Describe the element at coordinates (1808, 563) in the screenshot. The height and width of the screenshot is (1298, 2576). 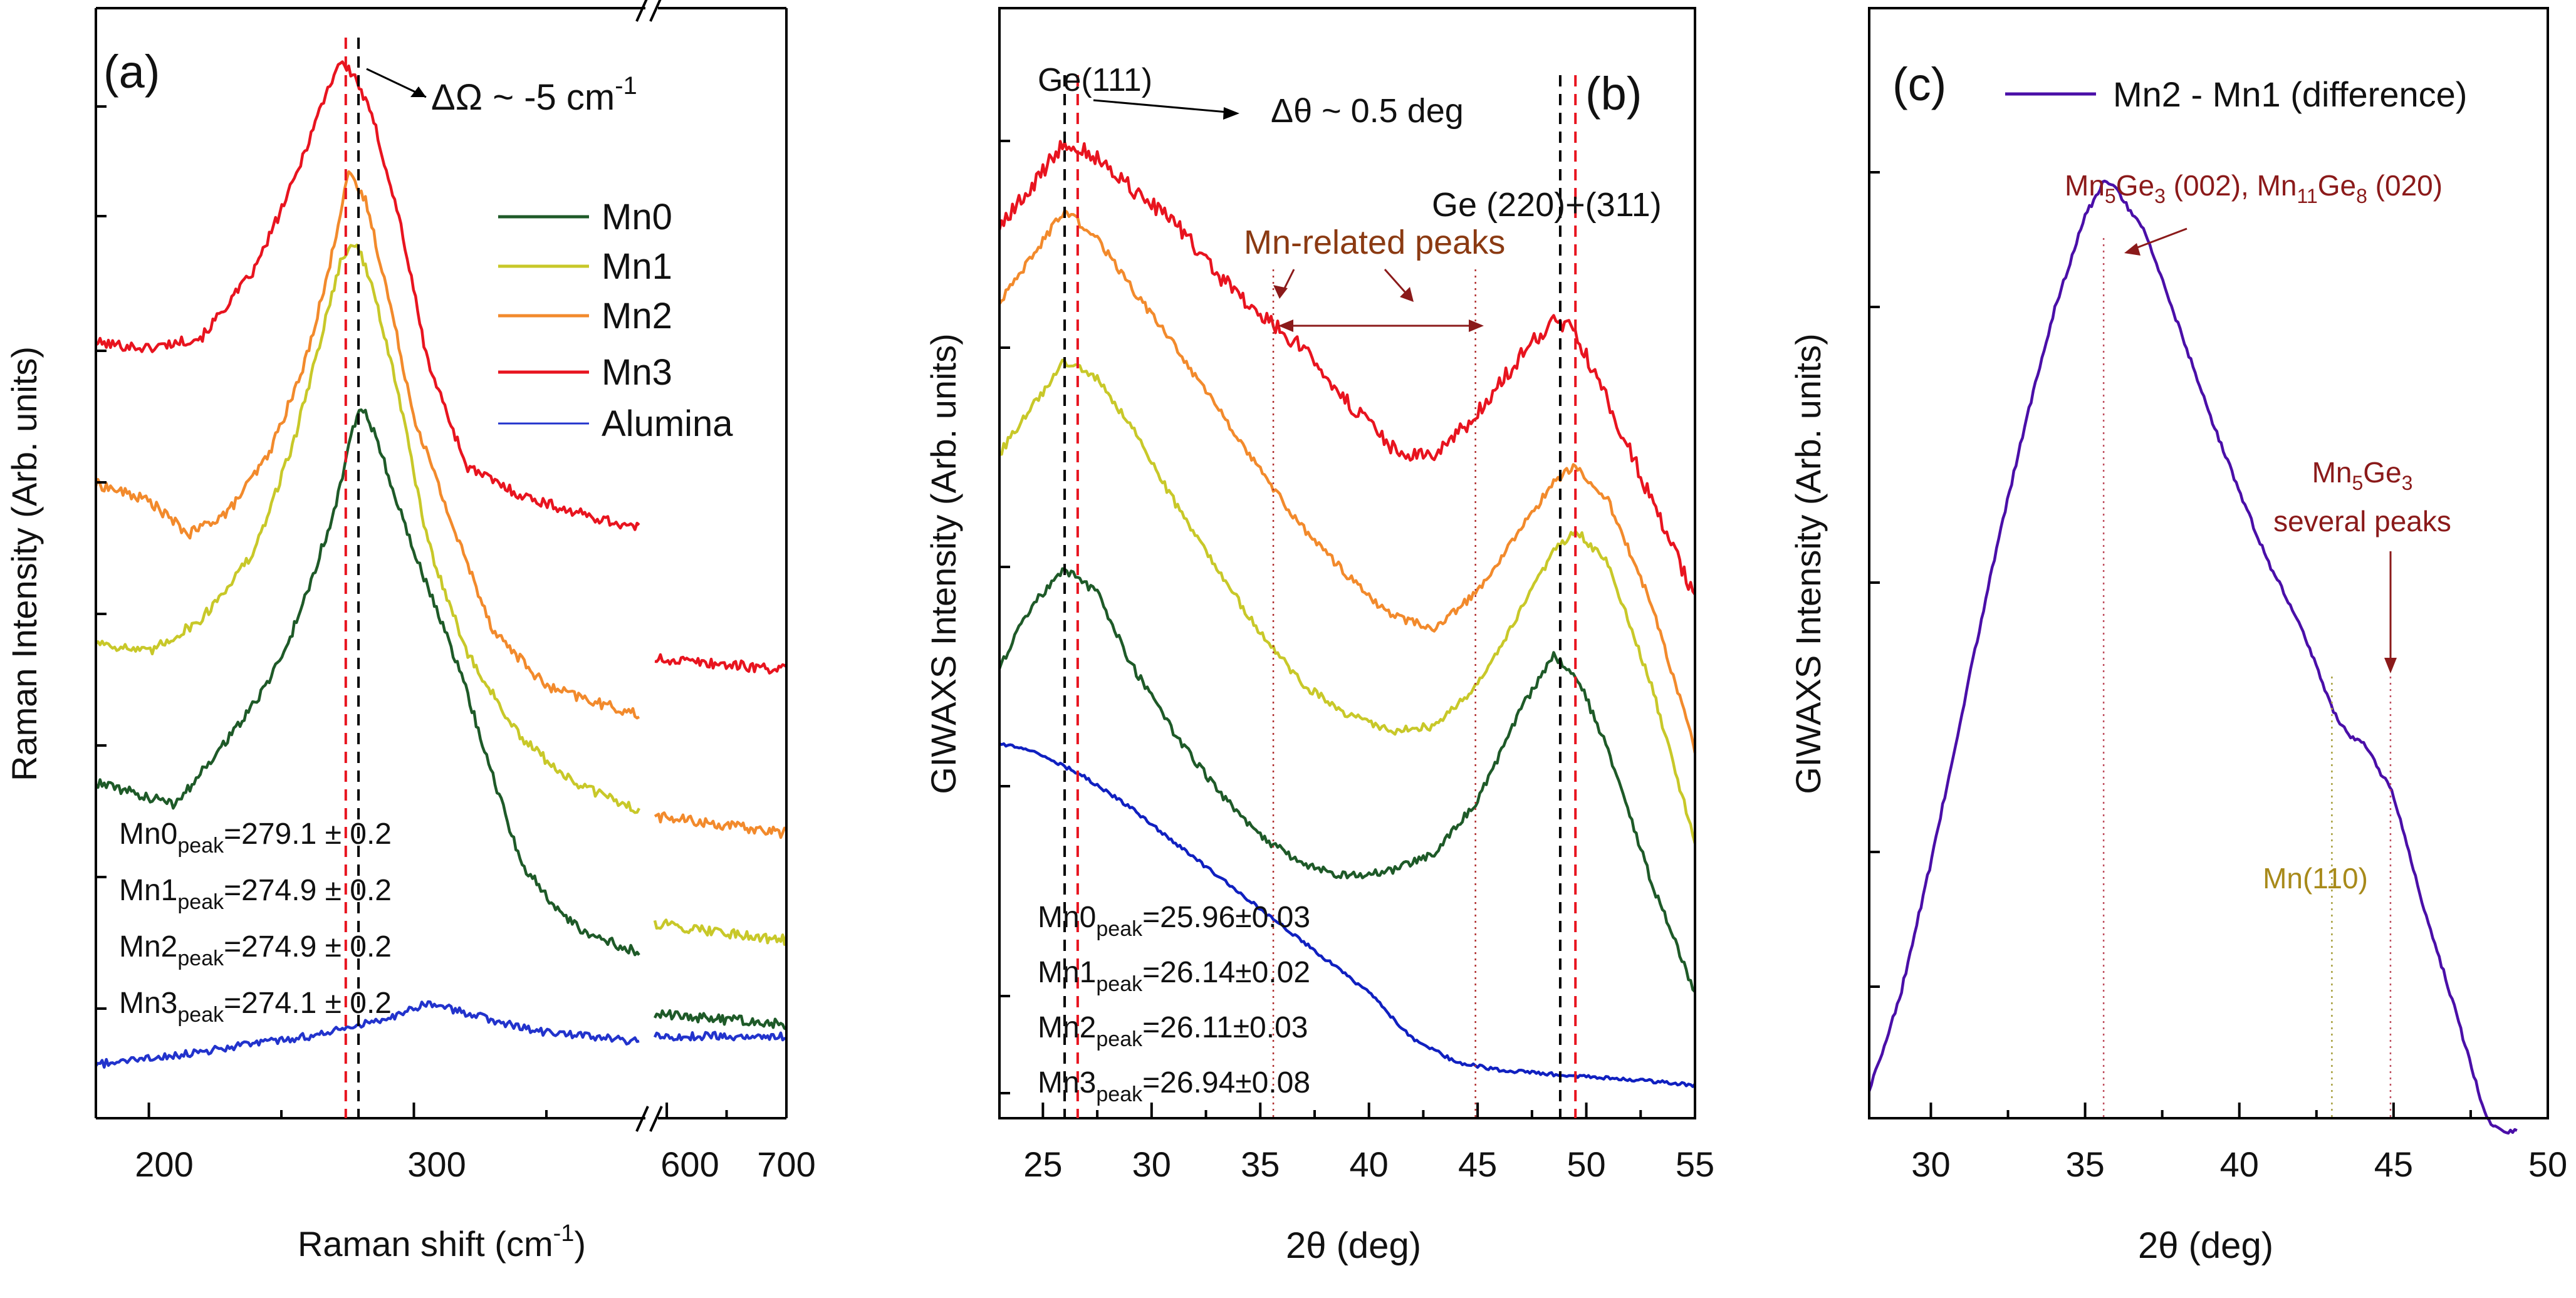
I see `panel-c-ylabel: GIWAXS Intensity (Arb. units)` at that location.